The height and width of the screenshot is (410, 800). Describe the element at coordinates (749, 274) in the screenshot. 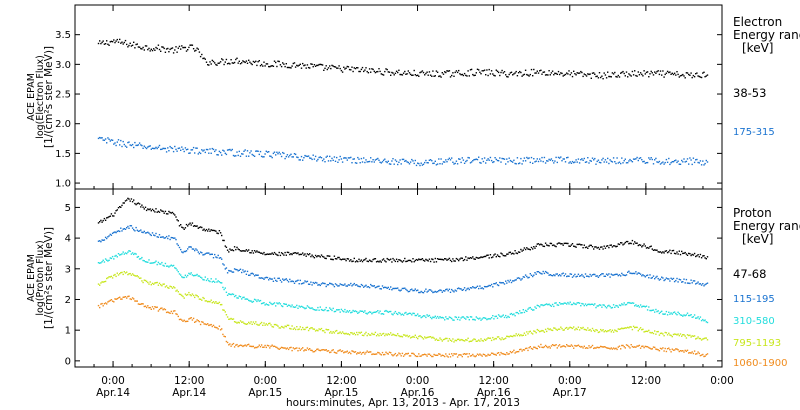

I see `proton-series-label: 47-68` at that location.